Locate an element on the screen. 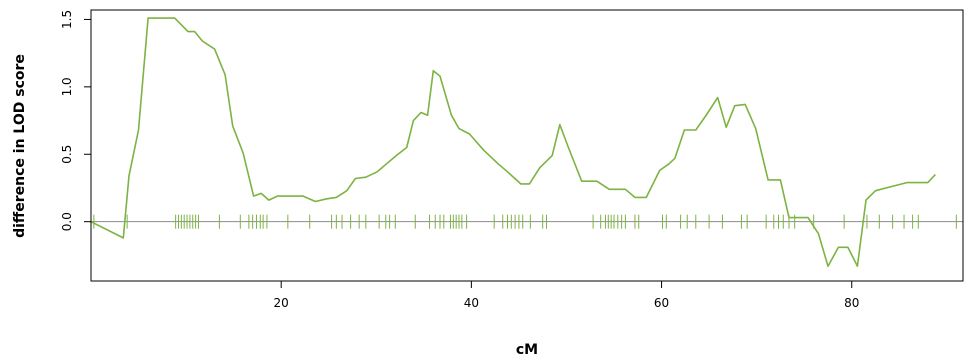 The height and width of the screenshot is (362, 964). x-tick-label: 20 is located at coordinates (281, 303).